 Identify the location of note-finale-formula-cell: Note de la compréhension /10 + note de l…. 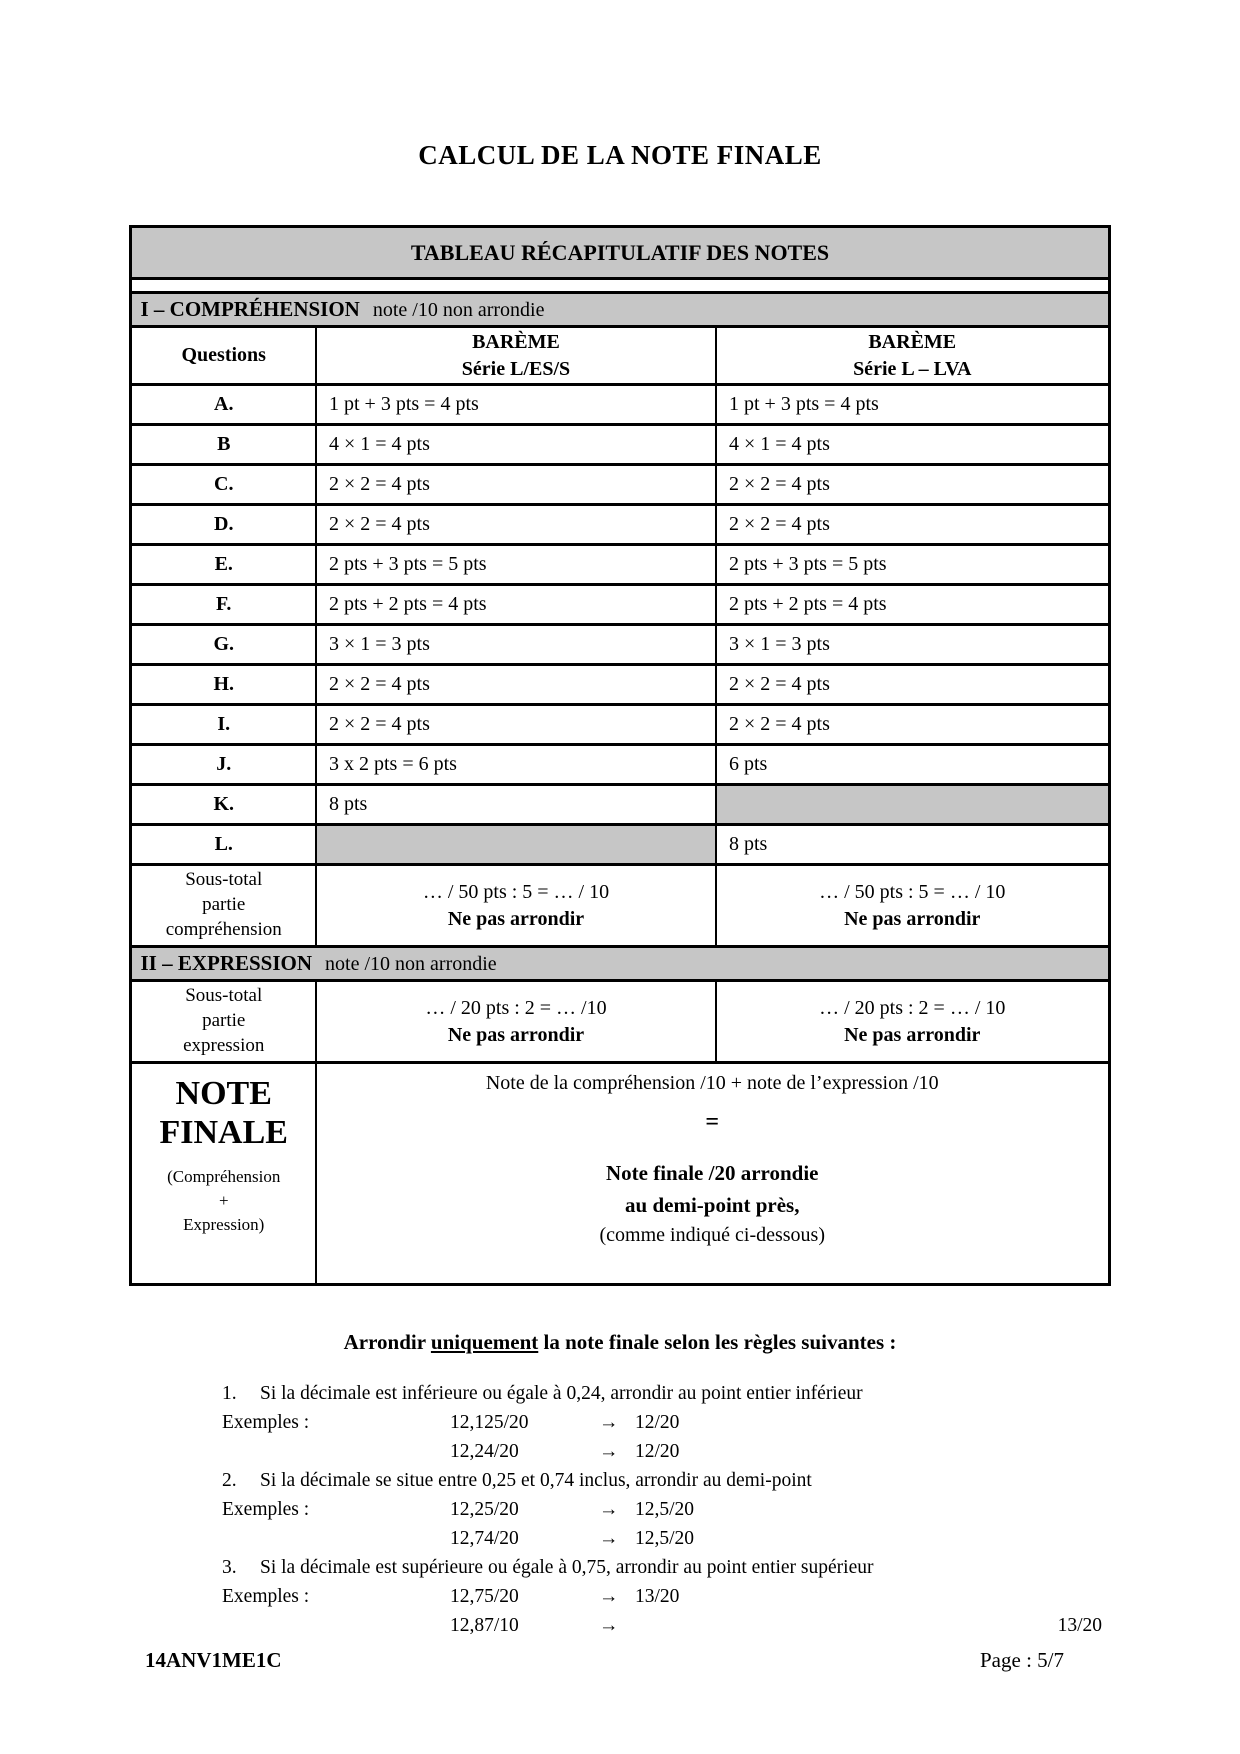
(712, 1173).